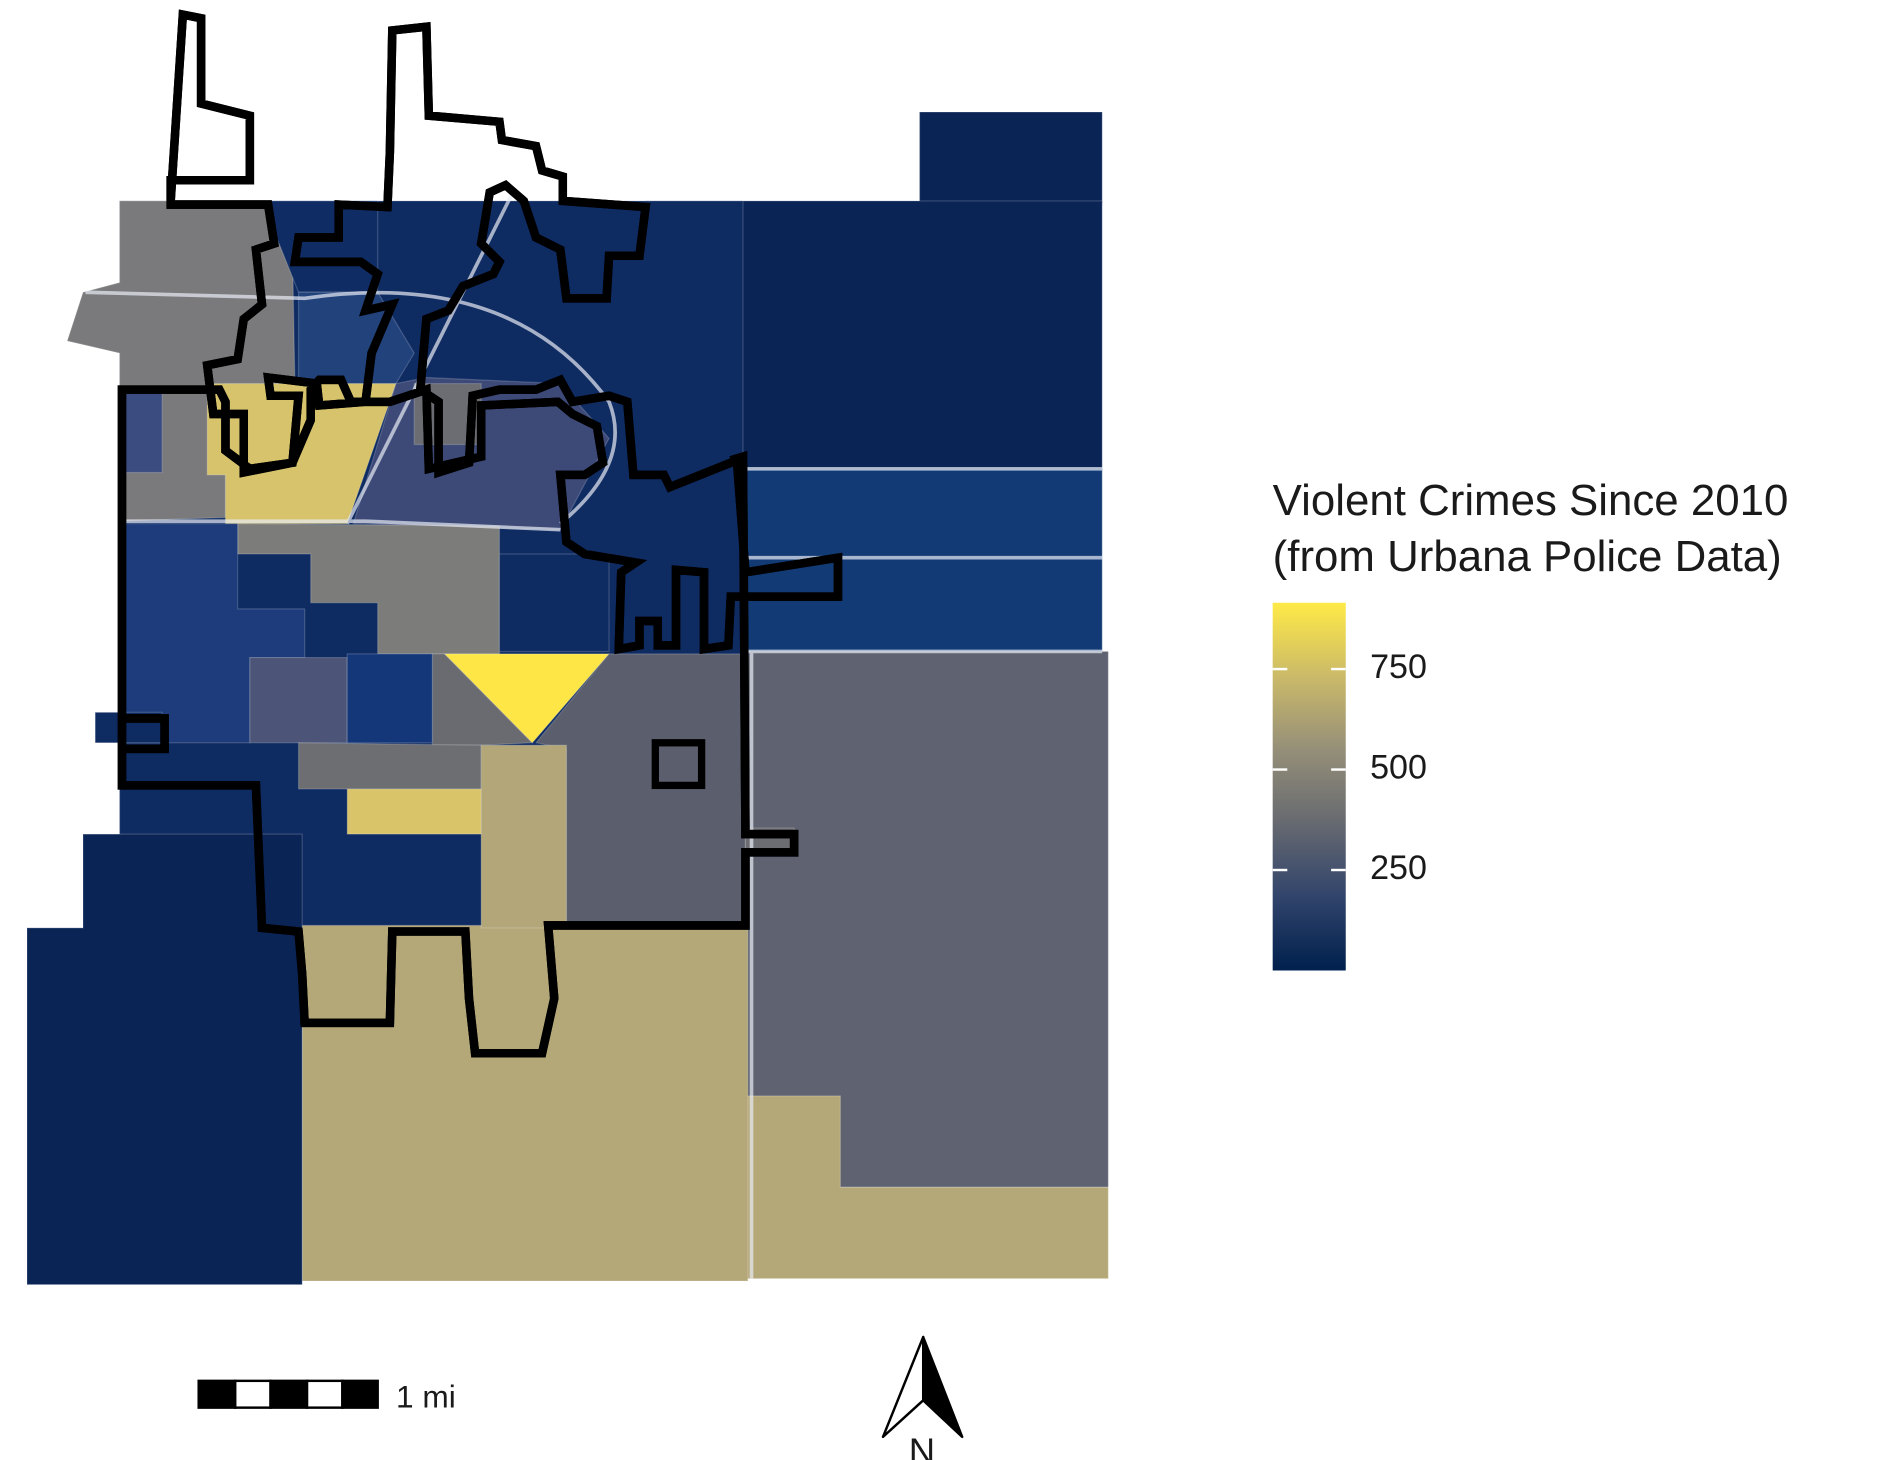 Image resolution: width=1900 pixels, height=1460 pixels. I want to click on tick-label: 250, so click(1398, 868).